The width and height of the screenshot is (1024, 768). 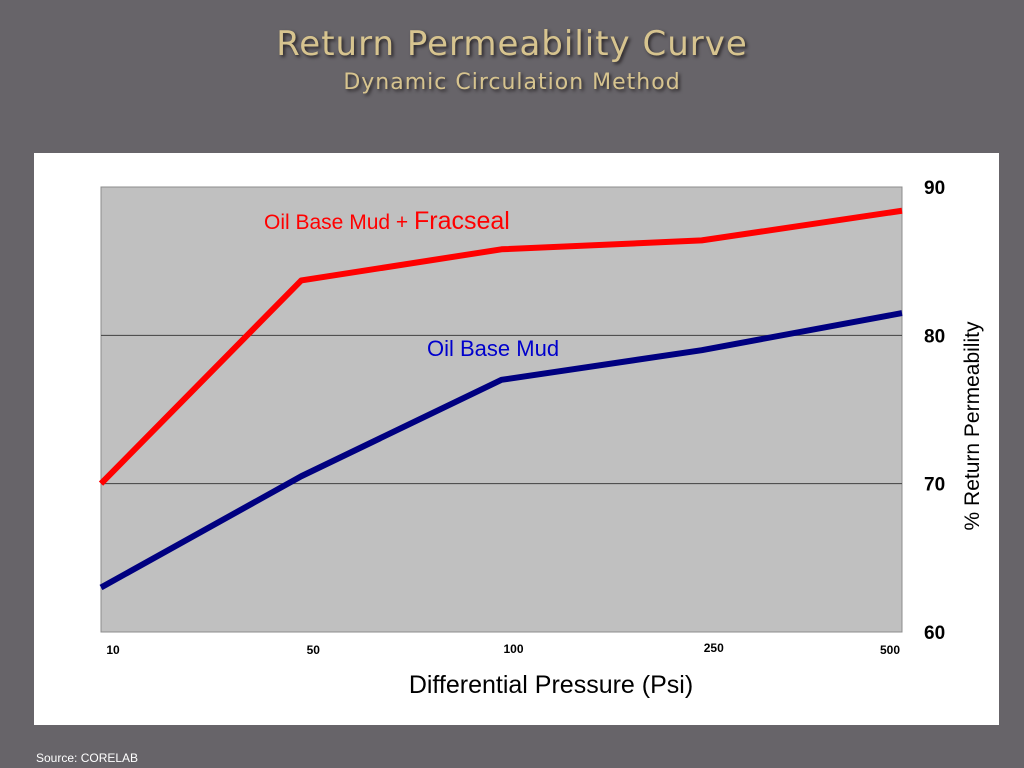 I want to click on series-label-fracseal: Oil Base Mud + Fracseal, so click(x=387, y=221).